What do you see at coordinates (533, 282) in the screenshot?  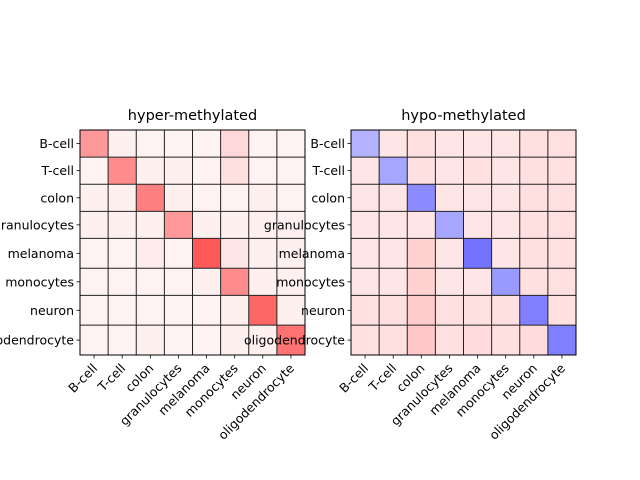 I see `panel-2-cell-monocytes-neuron` at bounding box center [533, 282].